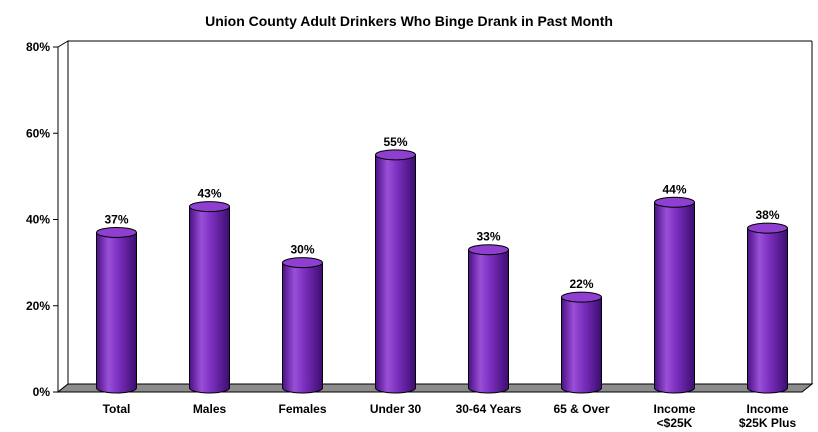 This screenshot has height=432, width=818. I want to click on x-tick-label: Males, so click(210, 409).